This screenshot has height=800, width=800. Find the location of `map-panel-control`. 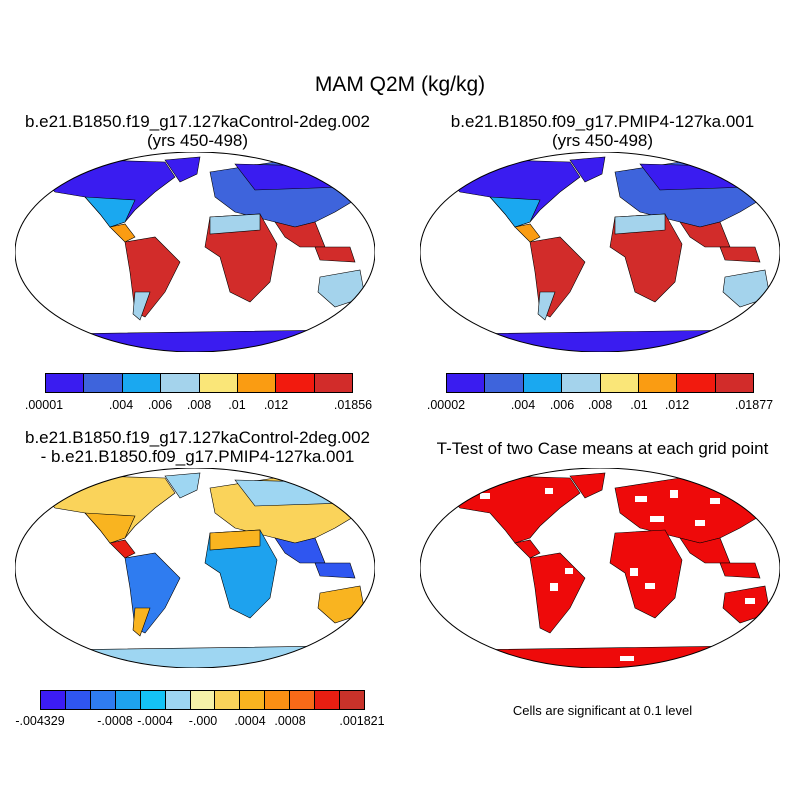

map-panel-control is located at coordinates (195, 252).